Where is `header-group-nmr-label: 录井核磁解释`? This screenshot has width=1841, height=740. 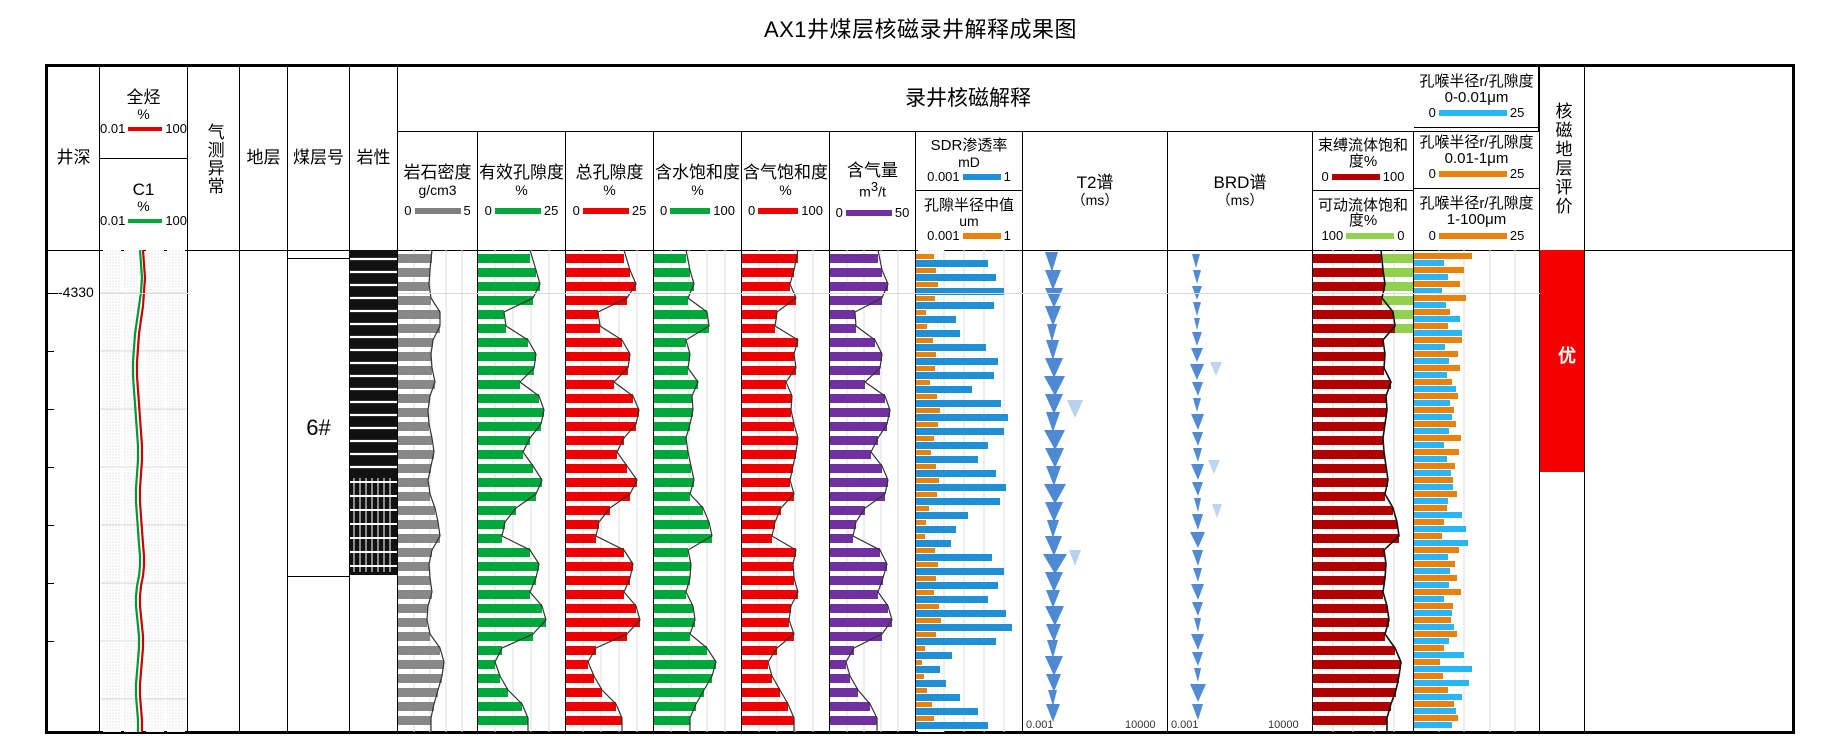 header-group-nmr-label: 录井核磁解释 is located at coordinates (968, 98).